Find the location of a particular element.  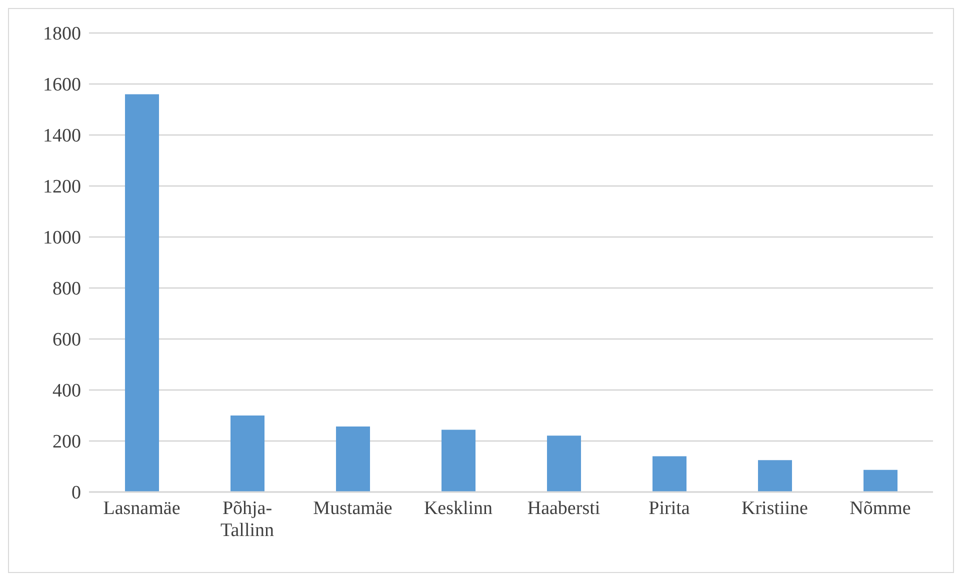

x-tick-label: Nõmme is located at coordinates (880, 508).